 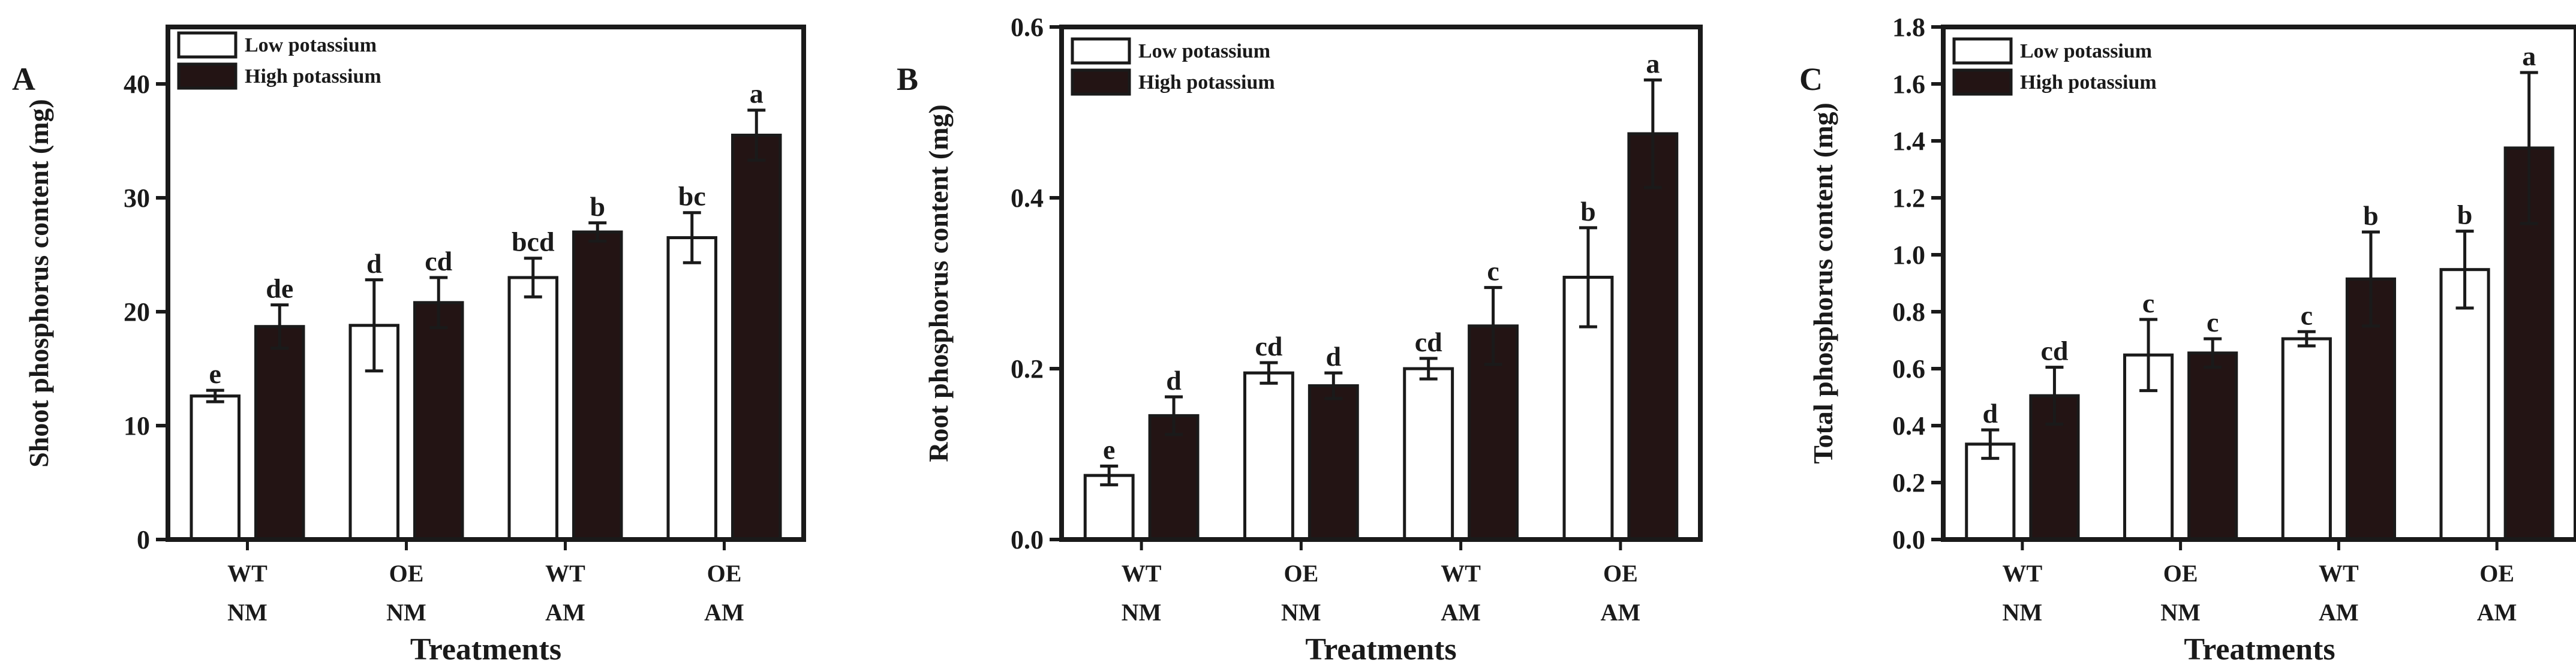 What do you see at coordinates (137, 85) in the screenshot?
I see `y-tick-label: 40` at bounding box center [137, 85].